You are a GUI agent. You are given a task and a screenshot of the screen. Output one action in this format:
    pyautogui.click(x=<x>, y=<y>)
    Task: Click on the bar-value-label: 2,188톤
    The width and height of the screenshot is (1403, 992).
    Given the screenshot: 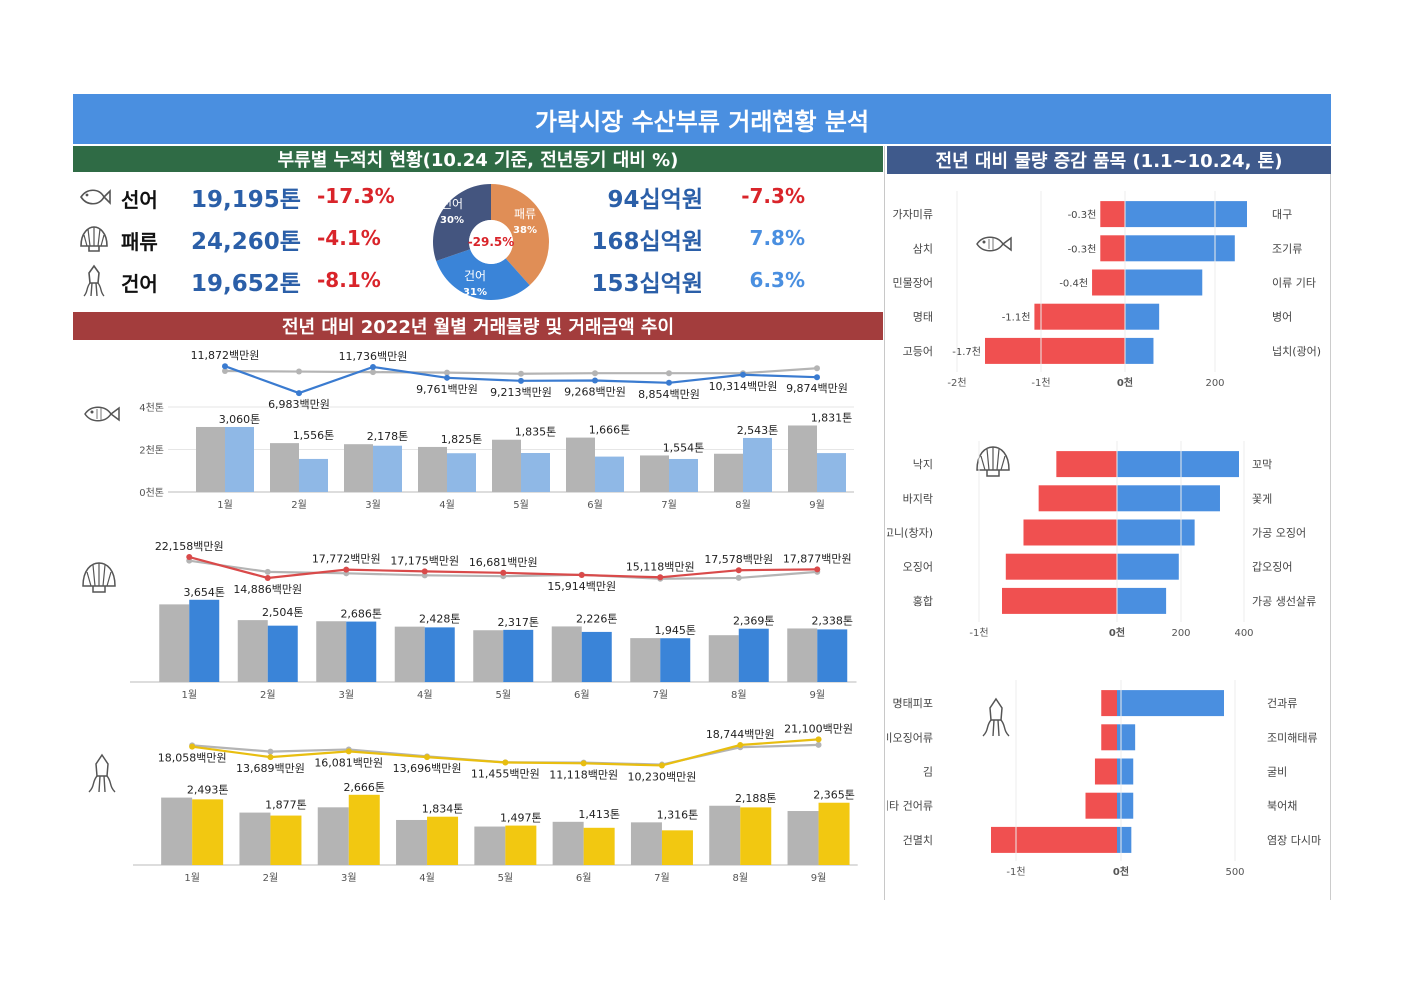 What is the action you would take?
    pyautogui.click(x=756, y=798)
    